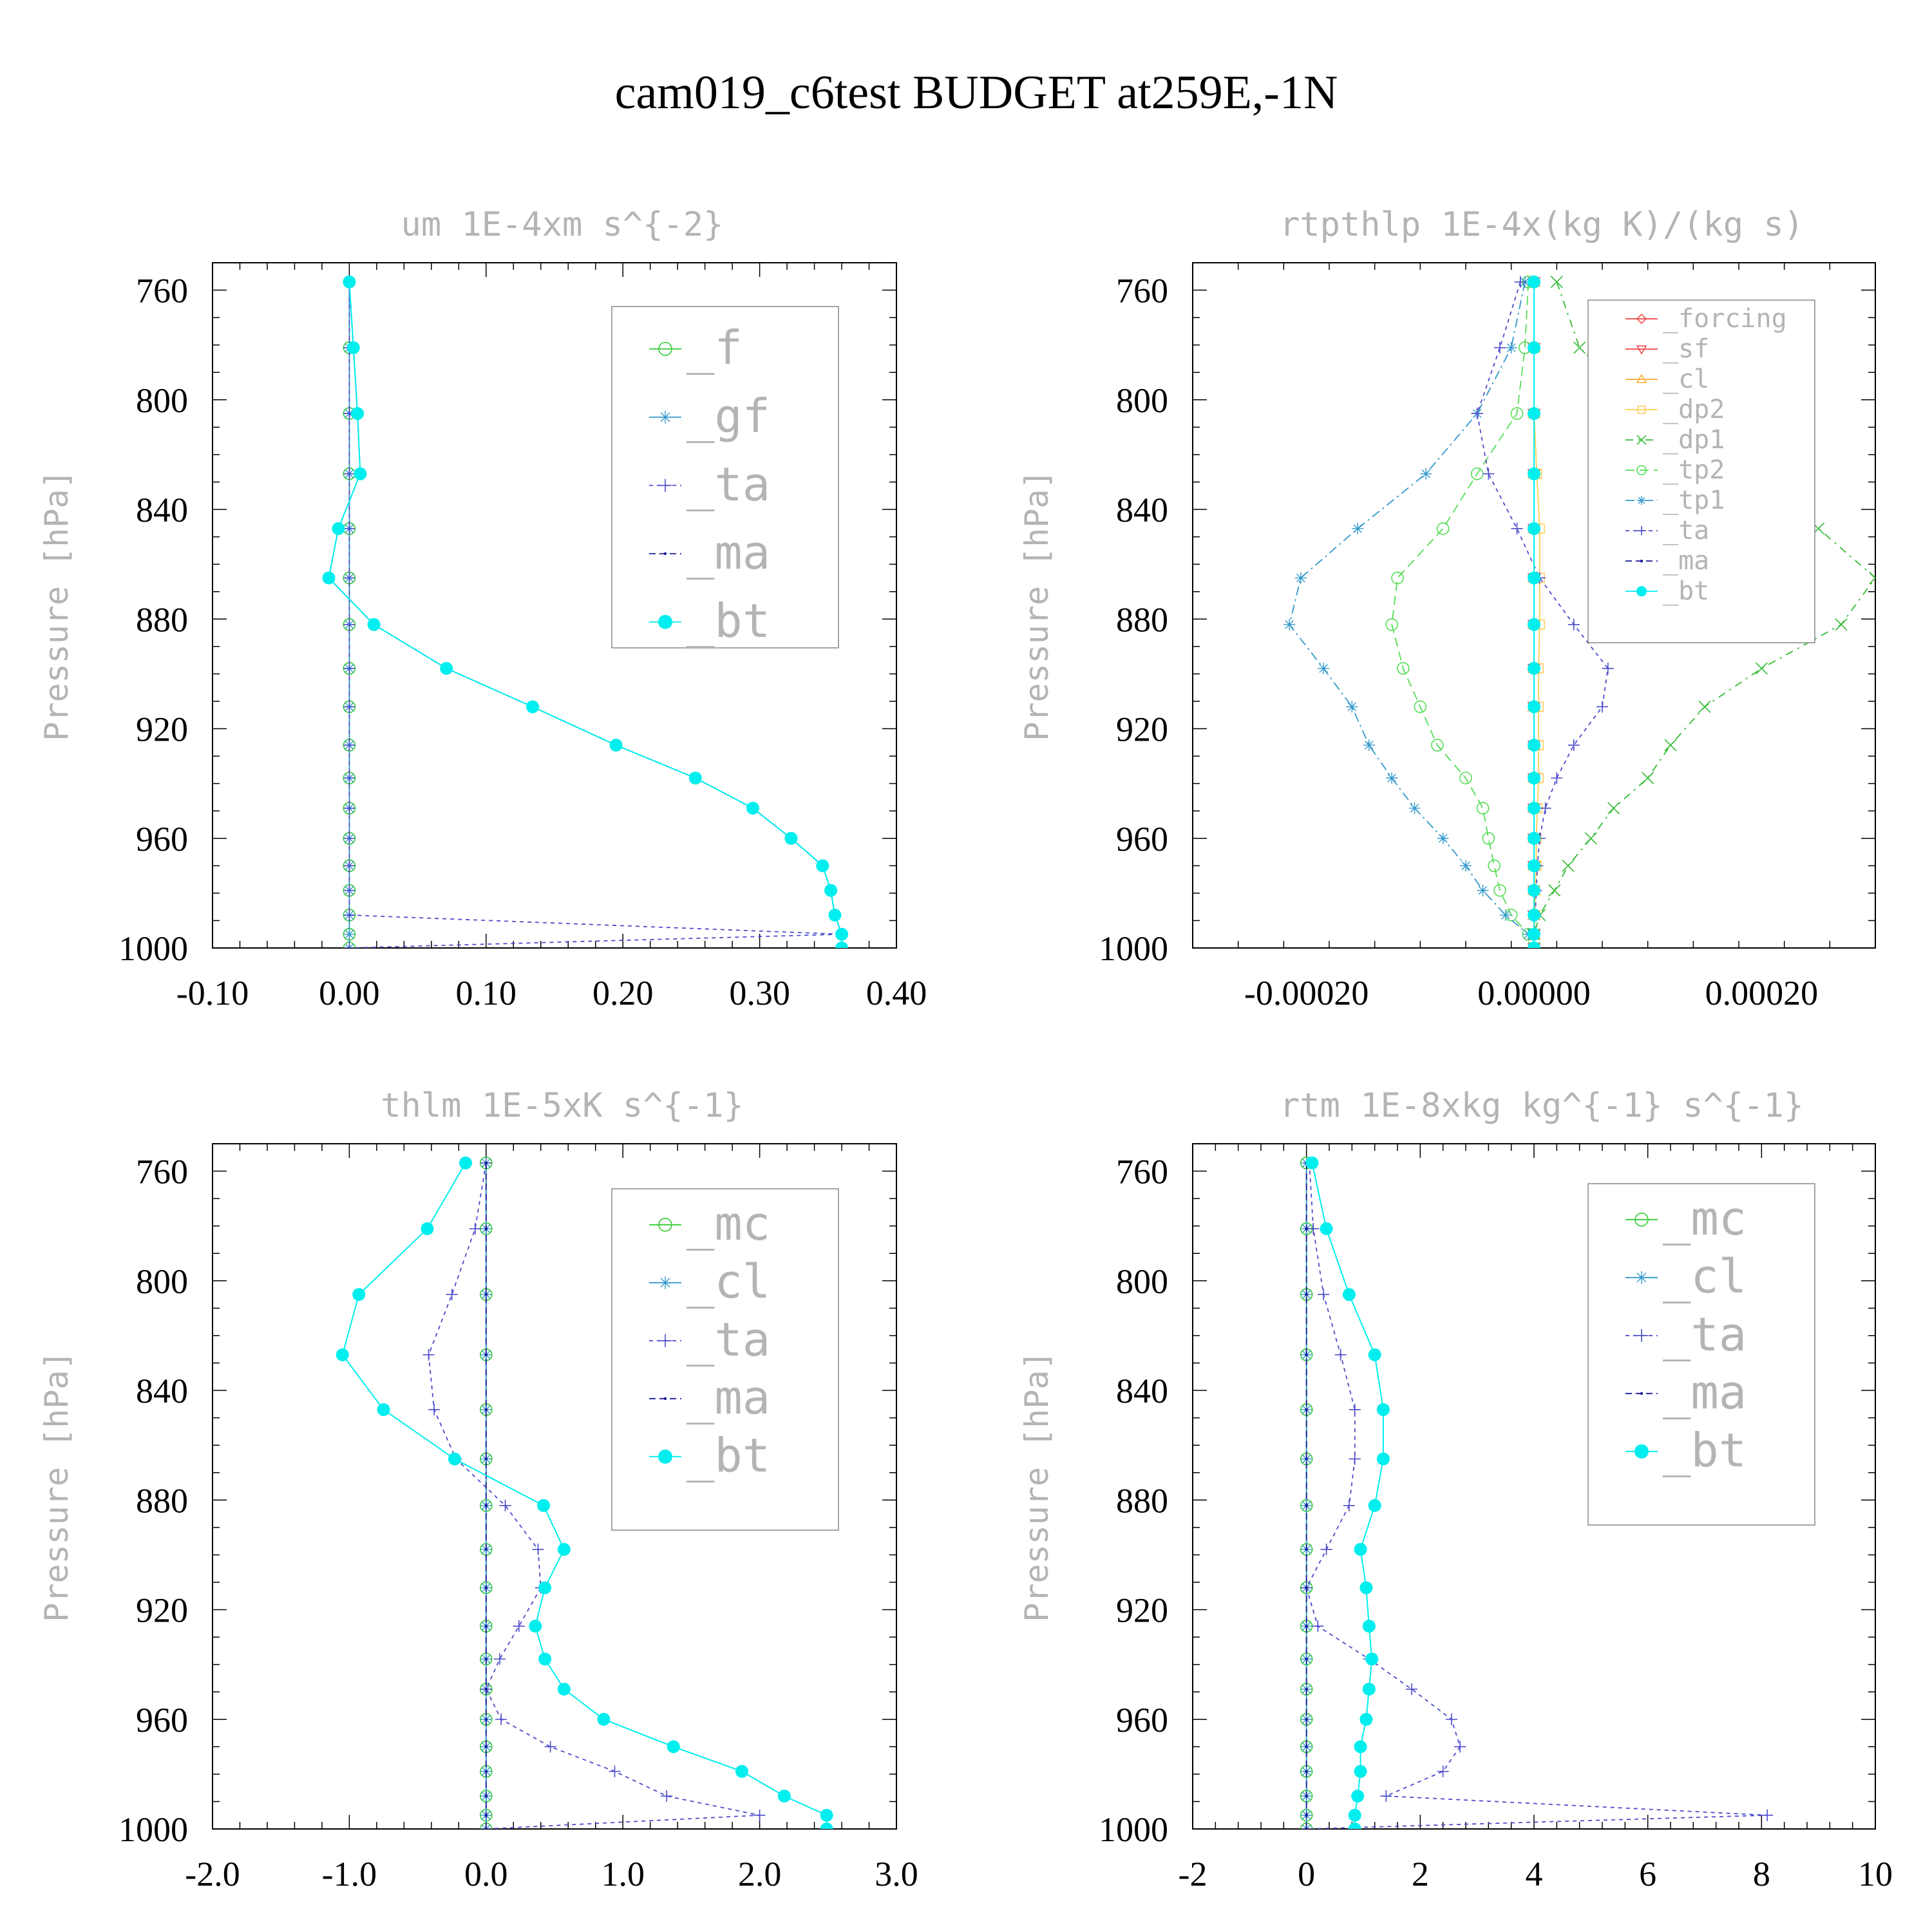 The image size is (1932, 1932). I want to click on x-tick-label: -2, so click(1193, 1874).